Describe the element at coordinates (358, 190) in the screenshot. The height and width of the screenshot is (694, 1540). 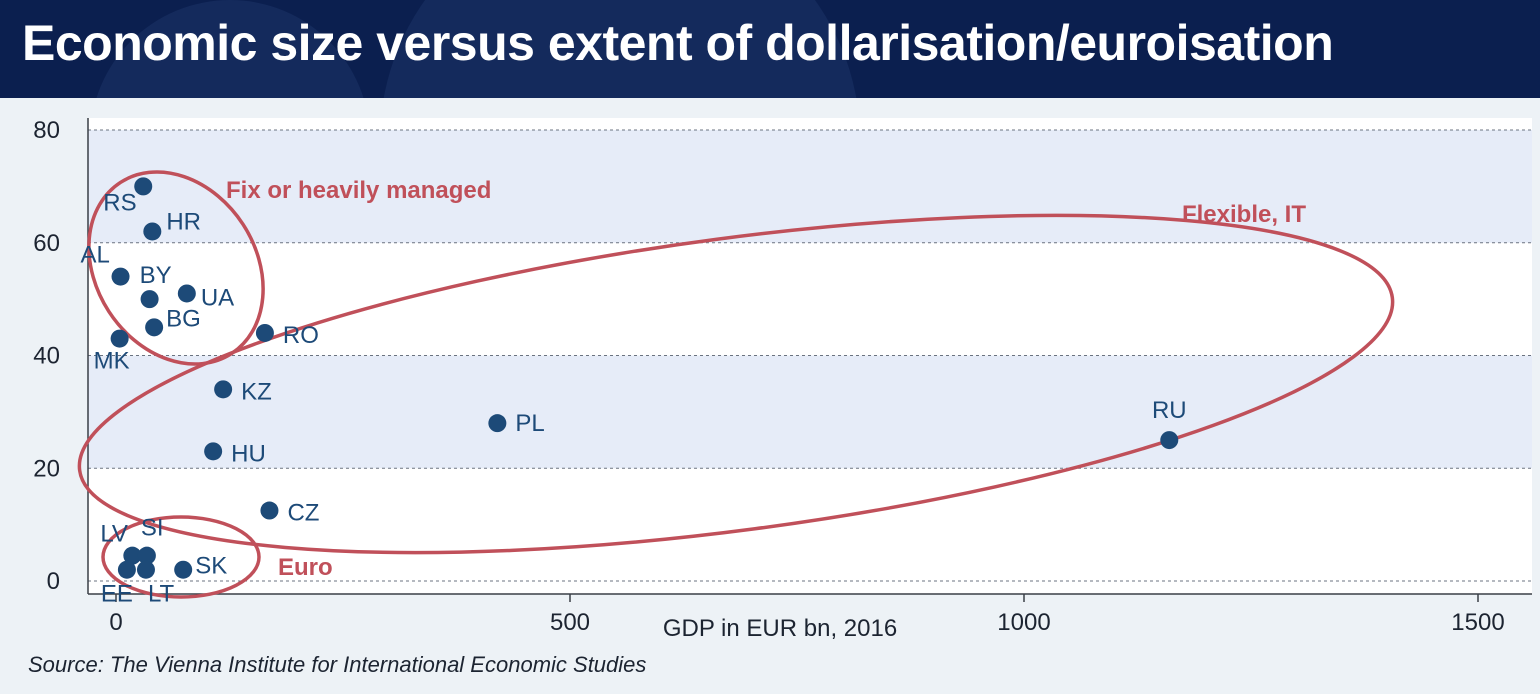
I see `group-label: Fix or heavily managed` at that location.